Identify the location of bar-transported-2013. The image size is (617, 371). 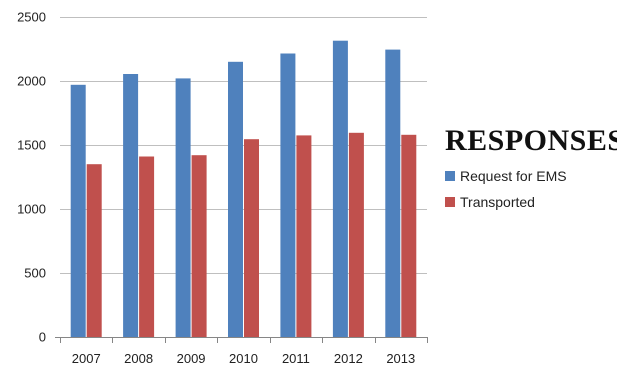
(409, 235).